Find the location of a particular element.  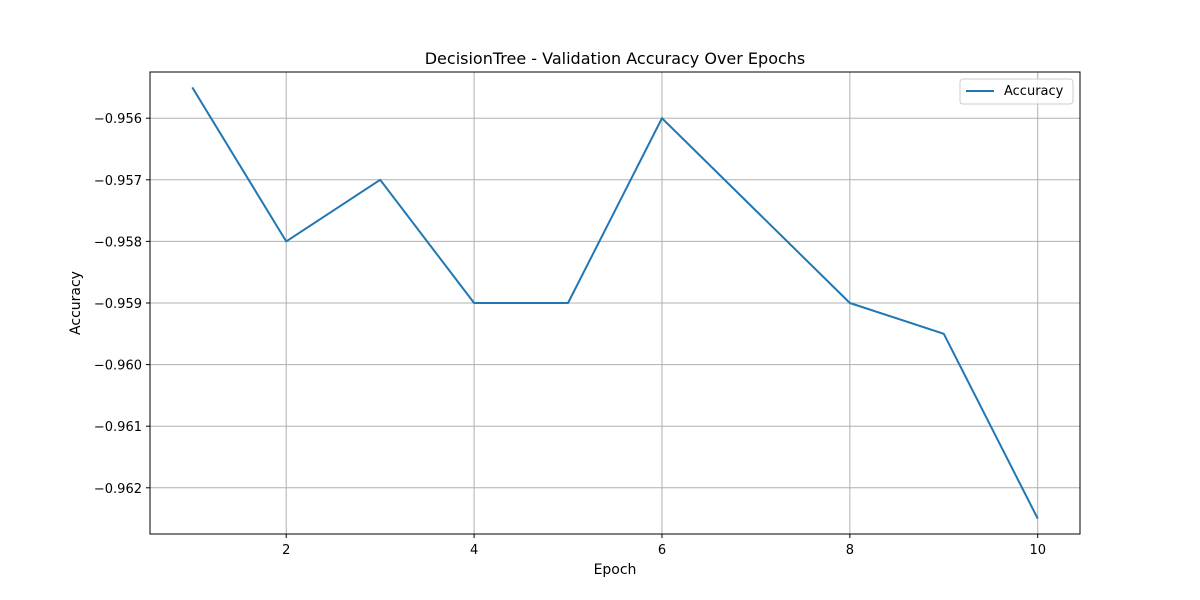

y-tick-label: −0.958 is located at coordinates (118, 242).